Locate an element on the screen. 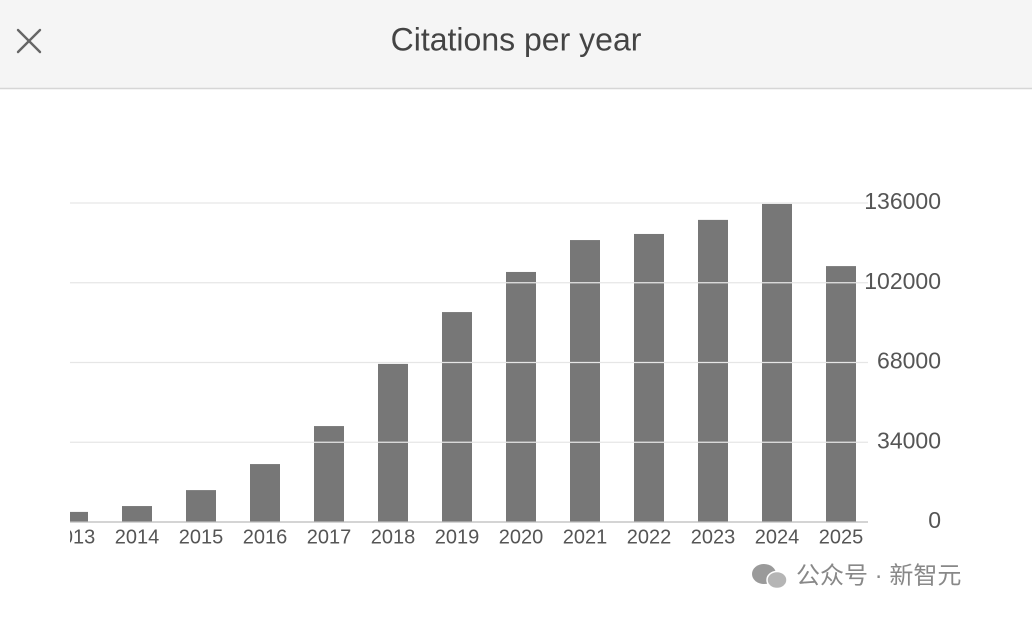 Image resolution: width=1032 pixels, height=618 pixels. close-button is located at coordinates (29, 41).